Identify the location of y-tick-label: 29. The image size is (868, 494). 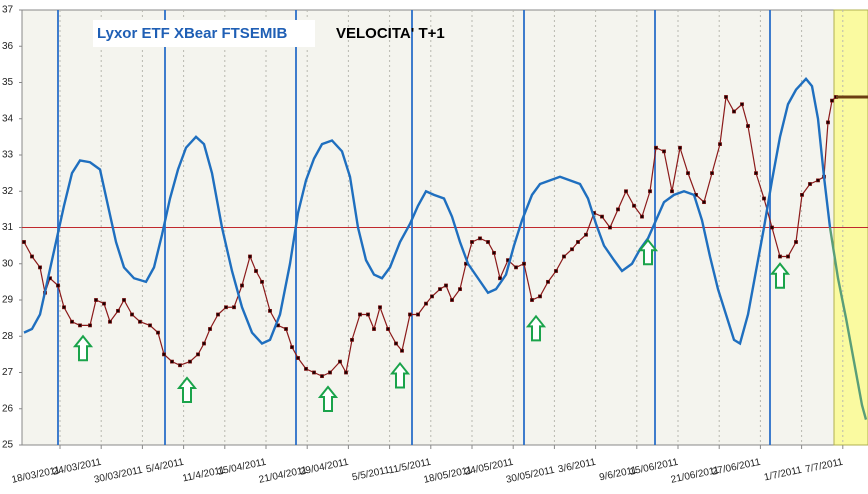
(8, 300).